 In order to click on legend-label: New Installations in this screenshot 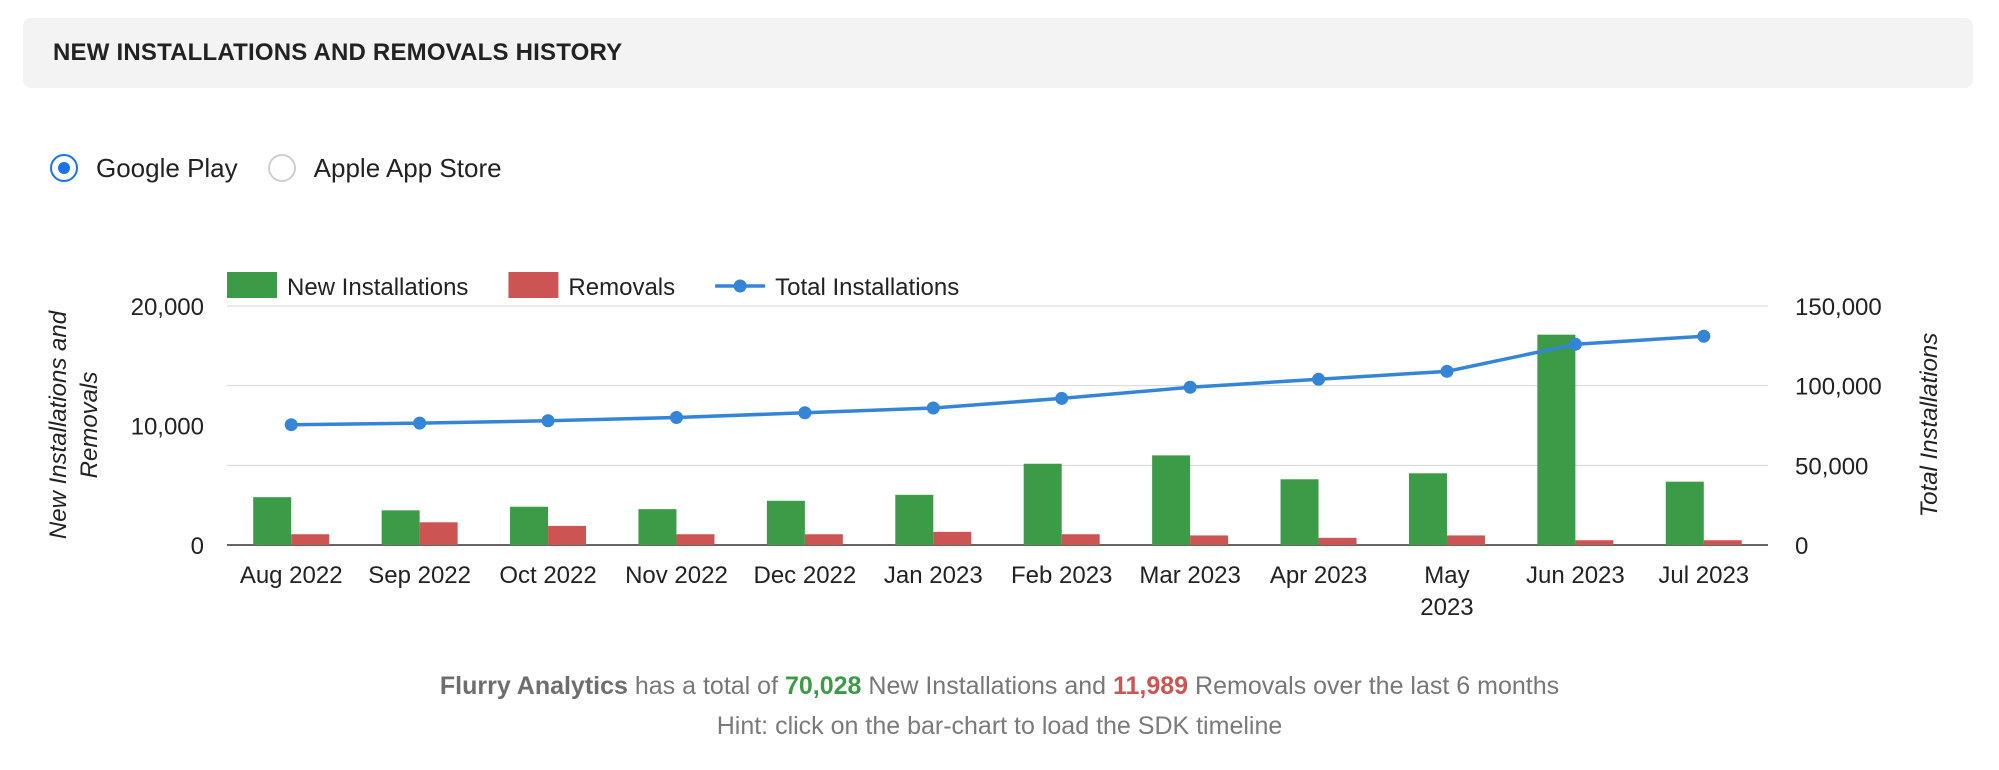, I will do `click(377, 287)`.